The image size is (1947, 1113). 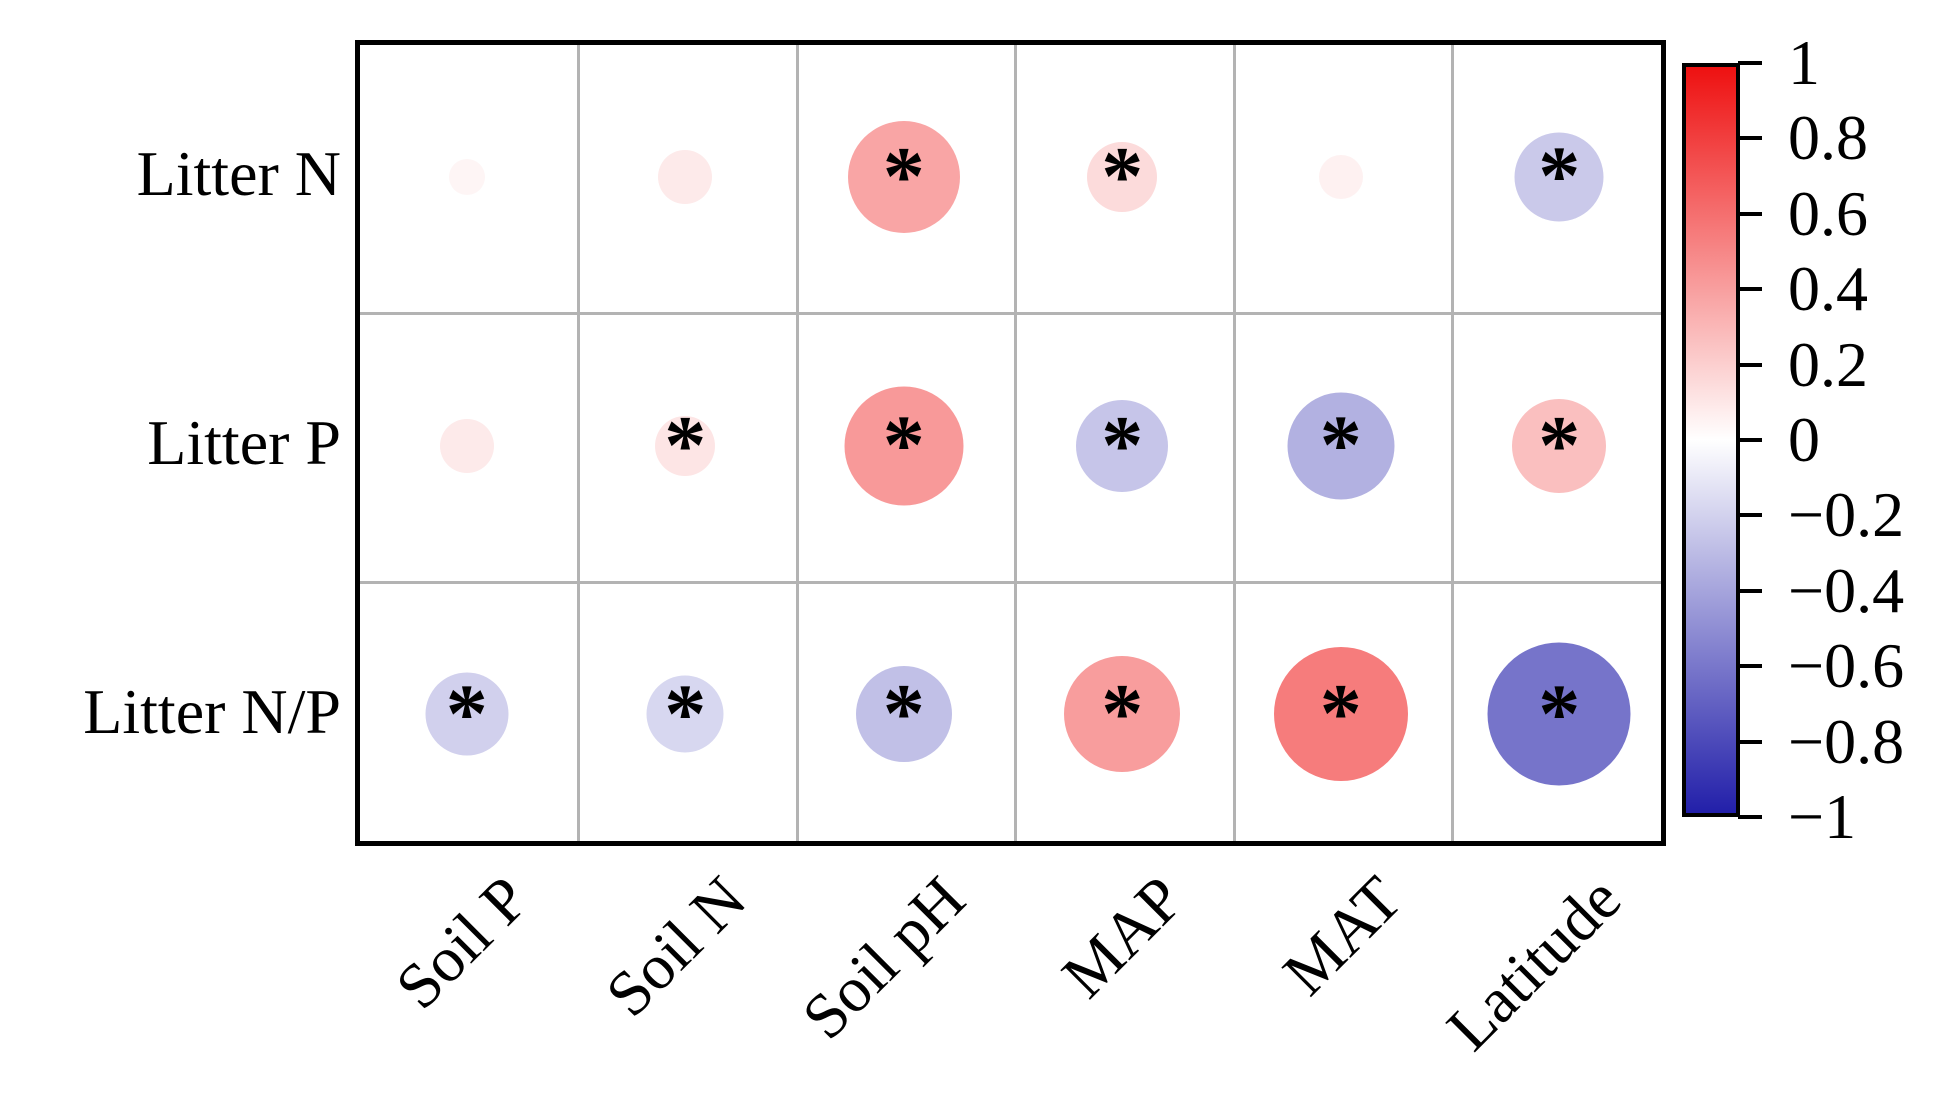 I want to click on corr-circle-litter-n-p-soil-n: *, so click(x=685, y=714).